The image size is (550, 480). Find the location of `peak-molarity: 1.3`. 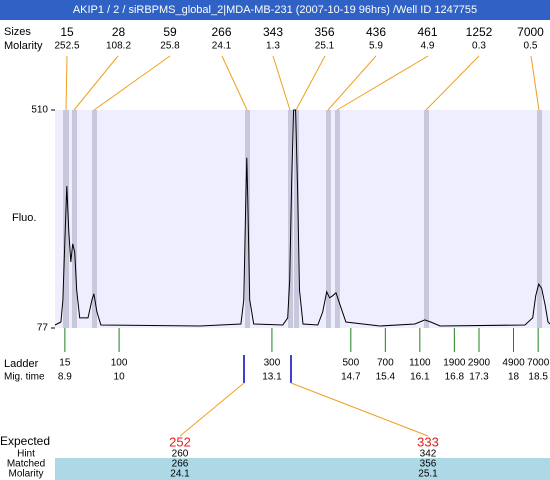

peak-molarity: 1.3 is located at coordinates (273, 46).